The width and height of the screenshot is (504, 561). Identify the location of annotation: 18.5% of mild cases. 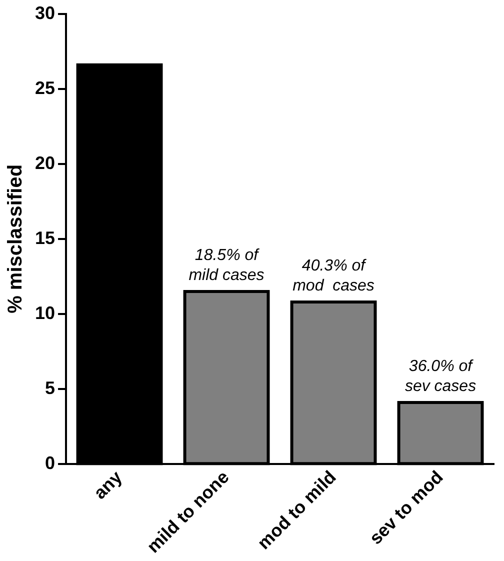
(226, 265).